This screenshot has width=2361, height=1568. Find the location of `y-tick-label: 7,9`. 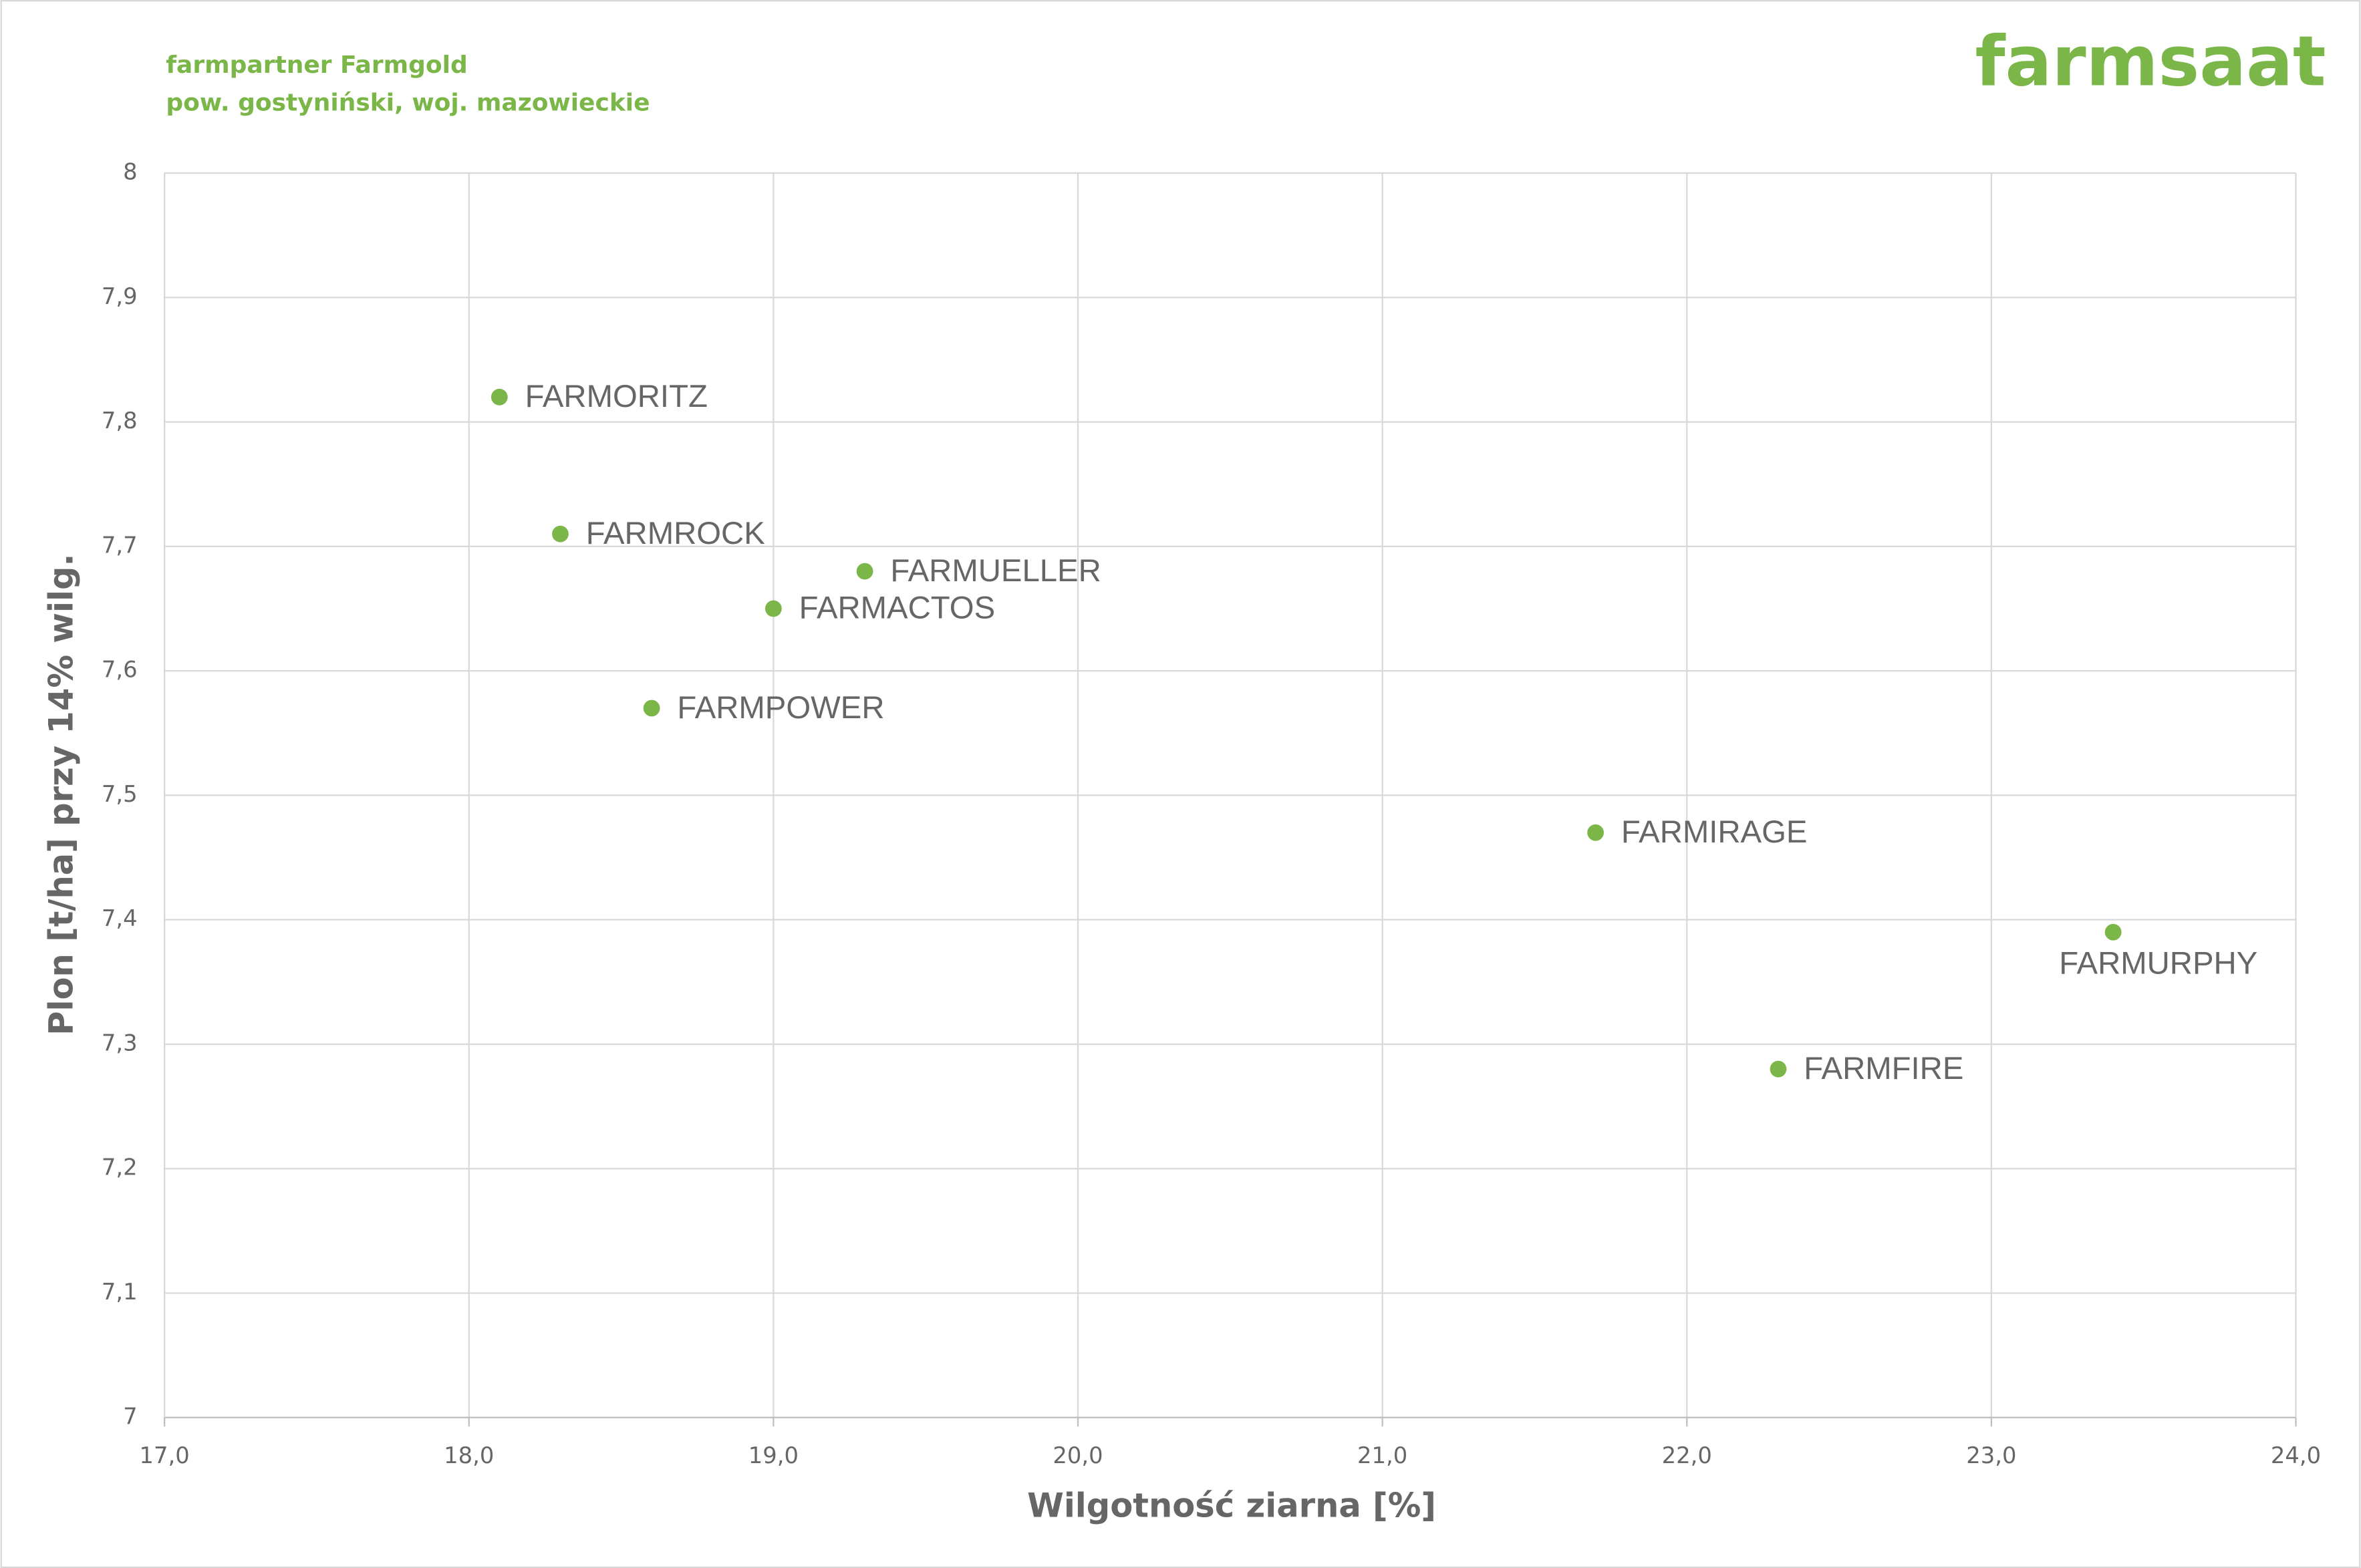

y-tick-label: 7,9 is located at coordinates (120, 296).